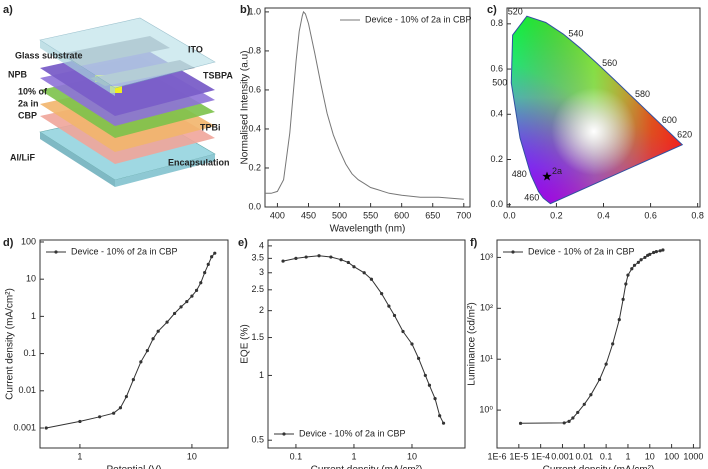  What do you see at coordinates (472, 343) in the screenshot?
I see `y-axis-label: Luminance (cd/m²)` at bounding box center [472, 343].